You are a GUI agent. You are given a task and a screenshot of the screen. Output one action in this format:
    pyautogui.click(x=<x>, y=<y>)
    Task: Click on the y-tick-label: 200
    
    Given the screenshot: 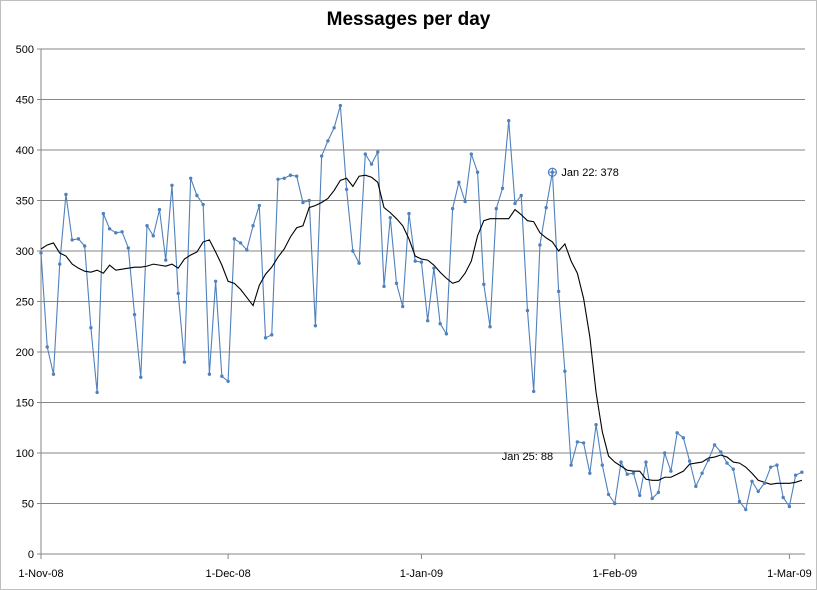 What is the action you would take?
    pyautogui.click(x=25, y=353)
    